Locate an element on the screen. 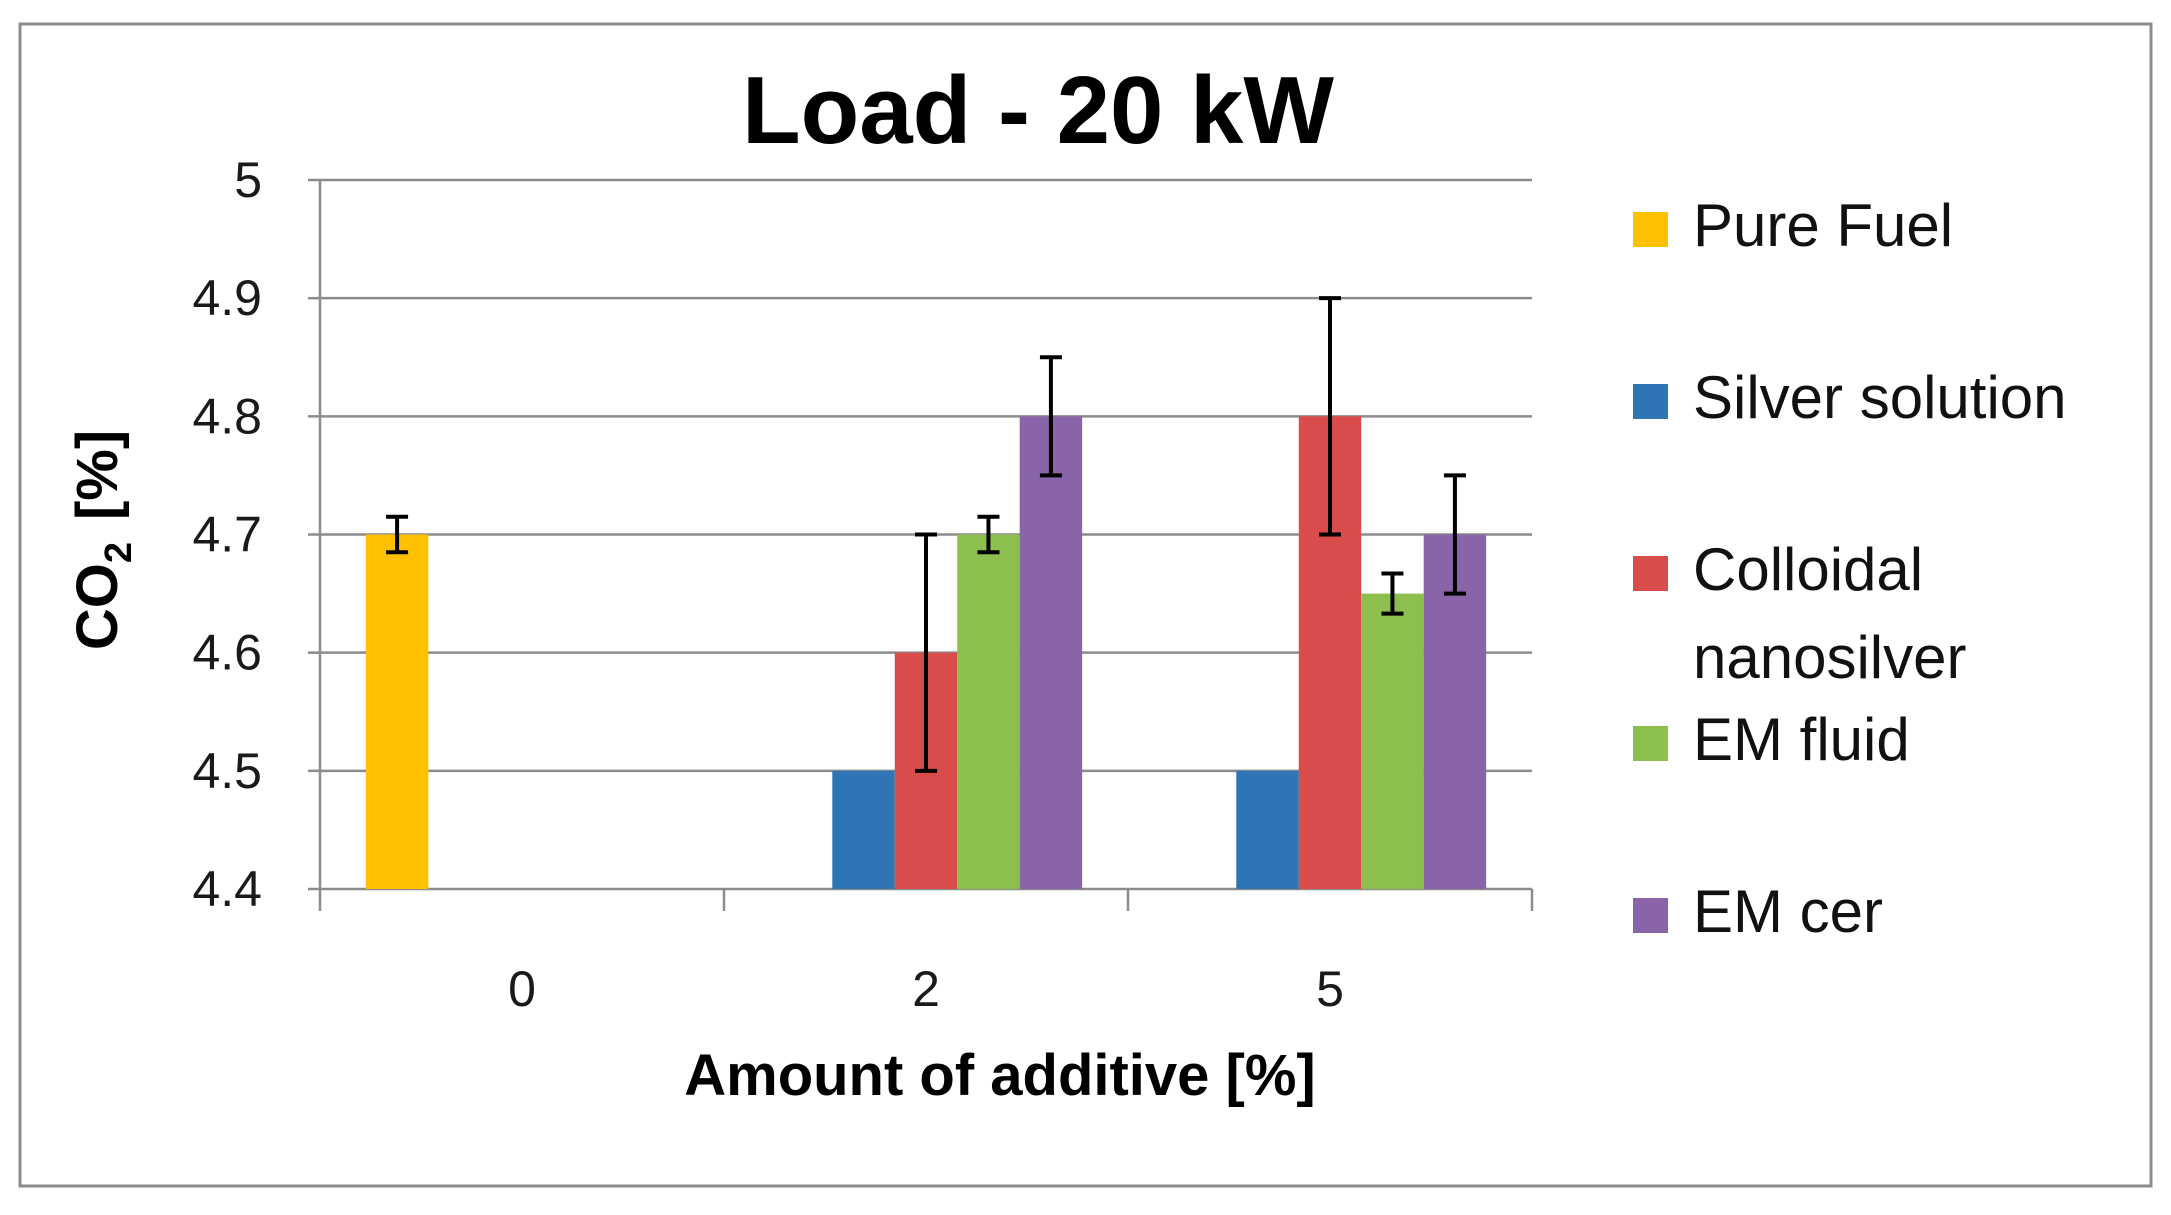  legend-label: nanosilver is located at coordinates (1830, 657).